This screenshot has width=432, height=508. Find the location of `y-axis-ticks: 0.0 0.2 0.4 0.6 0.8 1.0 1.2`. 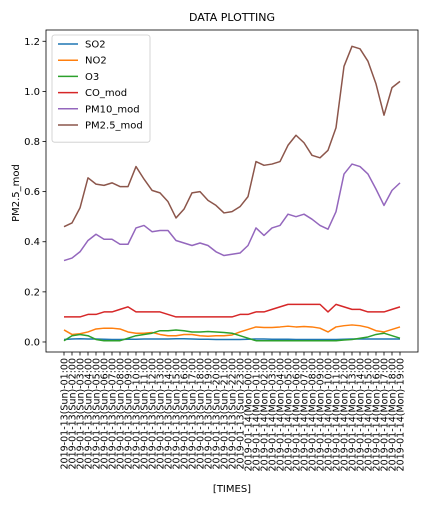

y-axis-ticks: 0.0 0.2 0.4 0.6 0.8 1.0 1.2 is located at coordinates (35, 192).